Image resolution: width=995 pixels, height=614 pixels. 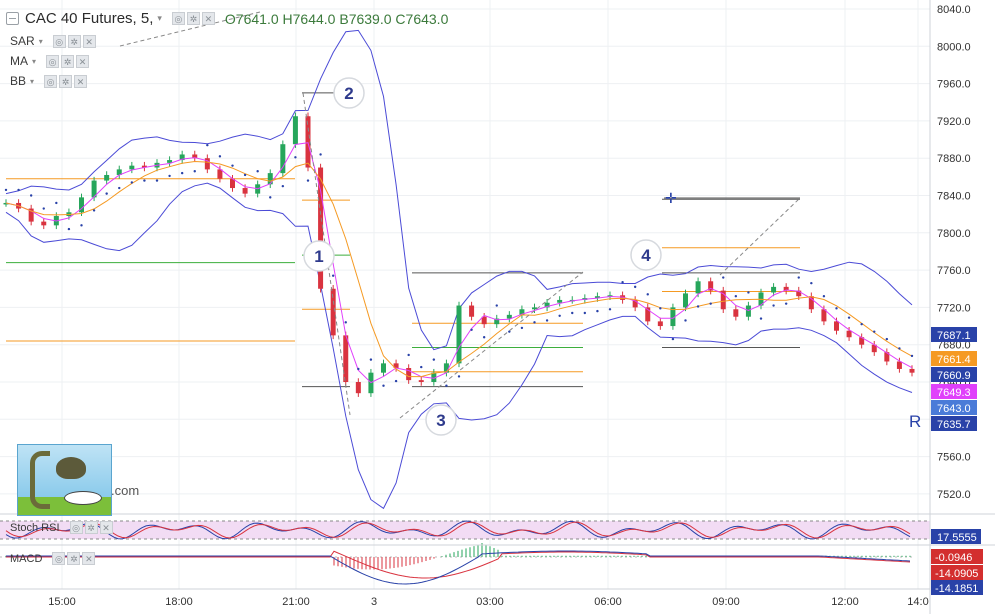 What do you see at coordinates (954, 10) in the screenshot?
I see `y-tick-label: 8040.0` at bounding box center [954, 10].